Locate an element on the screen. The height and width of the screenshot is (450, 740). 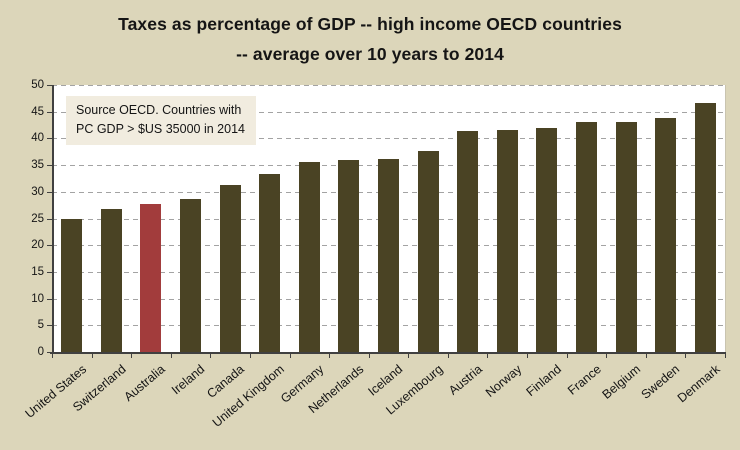
bar-germany is located at coordinates (309, 257).